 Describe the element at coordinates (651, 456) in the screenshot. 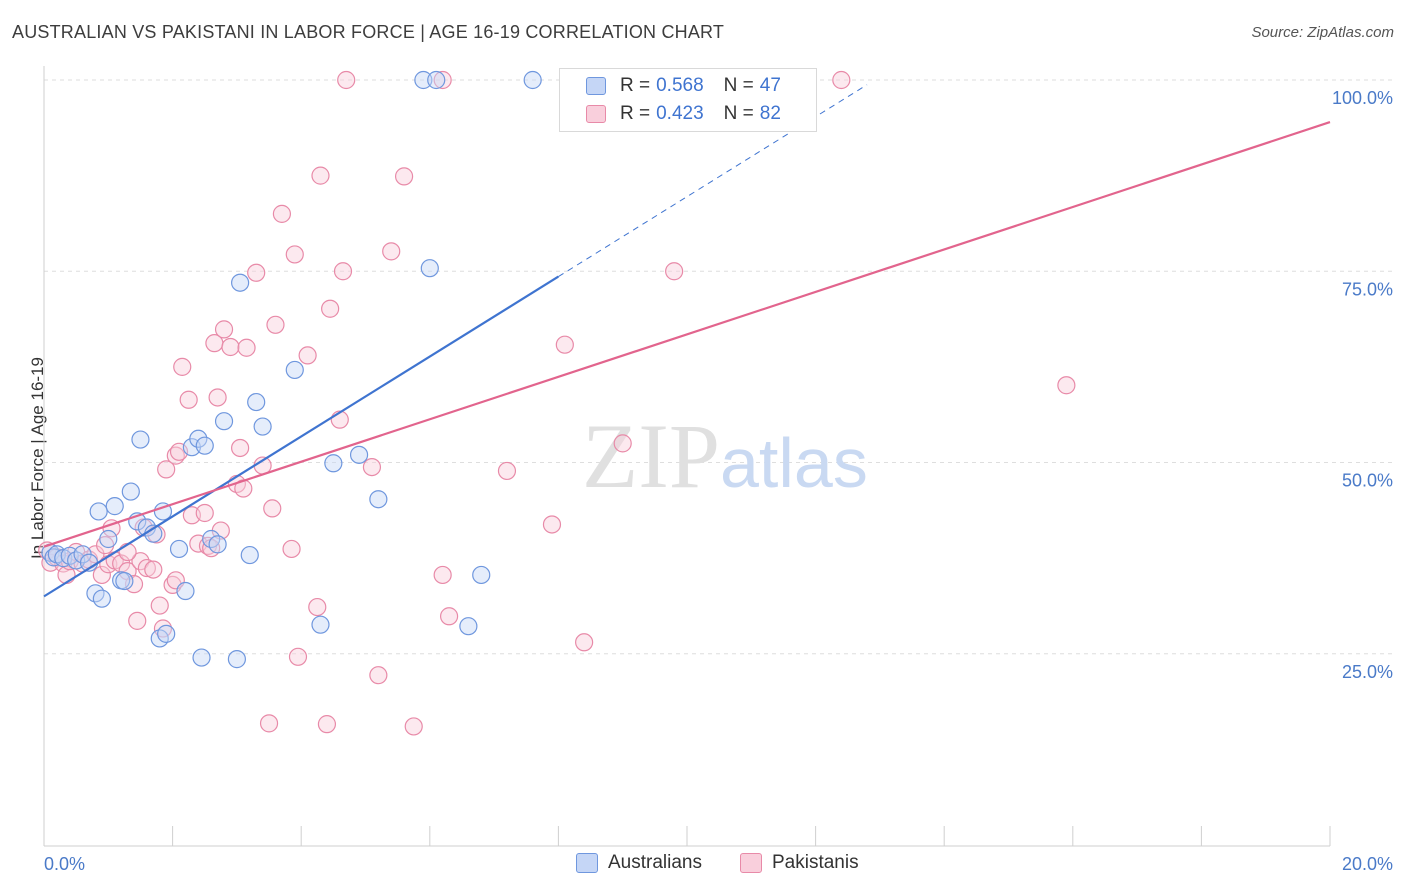

I see `watermark-zip: ZIP` at that location.